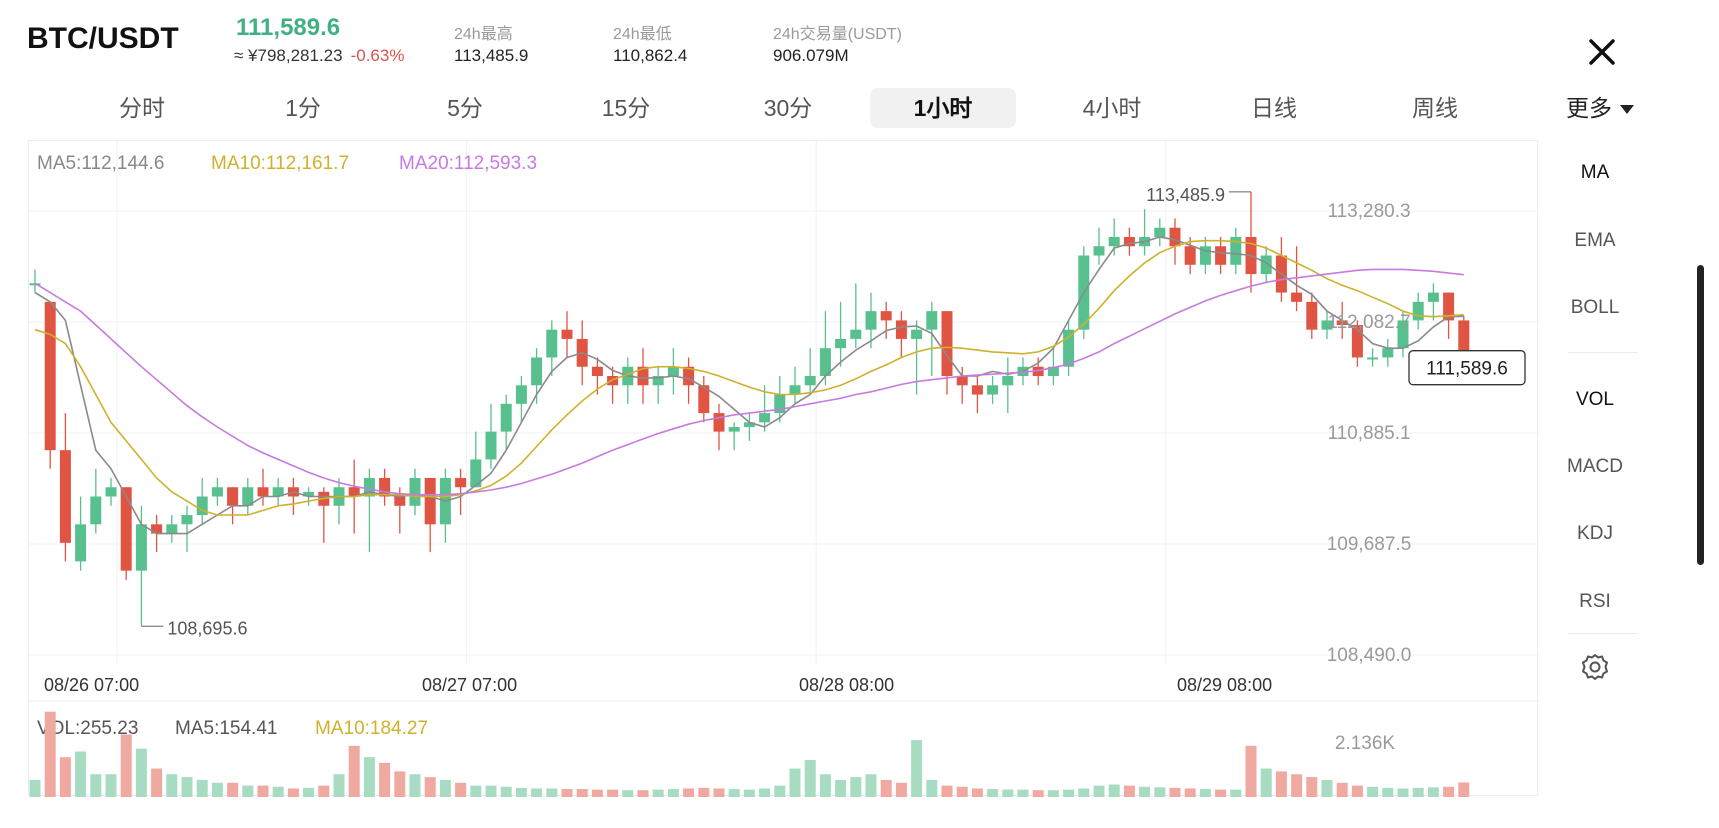 The image size is (1719, 828). I want to click on tab-5m: 5分, so click(465, 108).